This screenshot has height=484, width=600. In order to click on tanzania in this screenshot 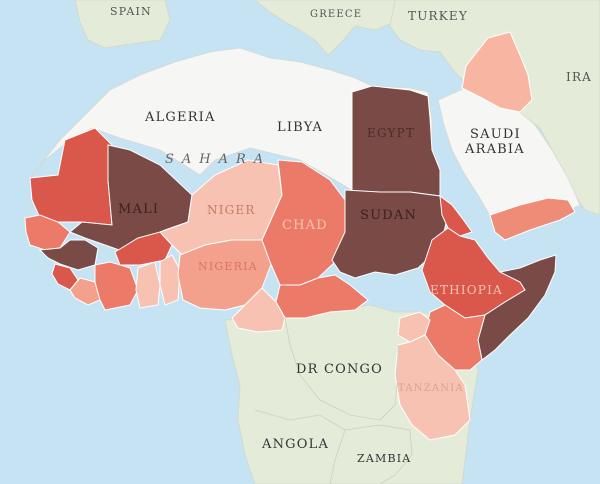, I will do `click(432, 387)`.